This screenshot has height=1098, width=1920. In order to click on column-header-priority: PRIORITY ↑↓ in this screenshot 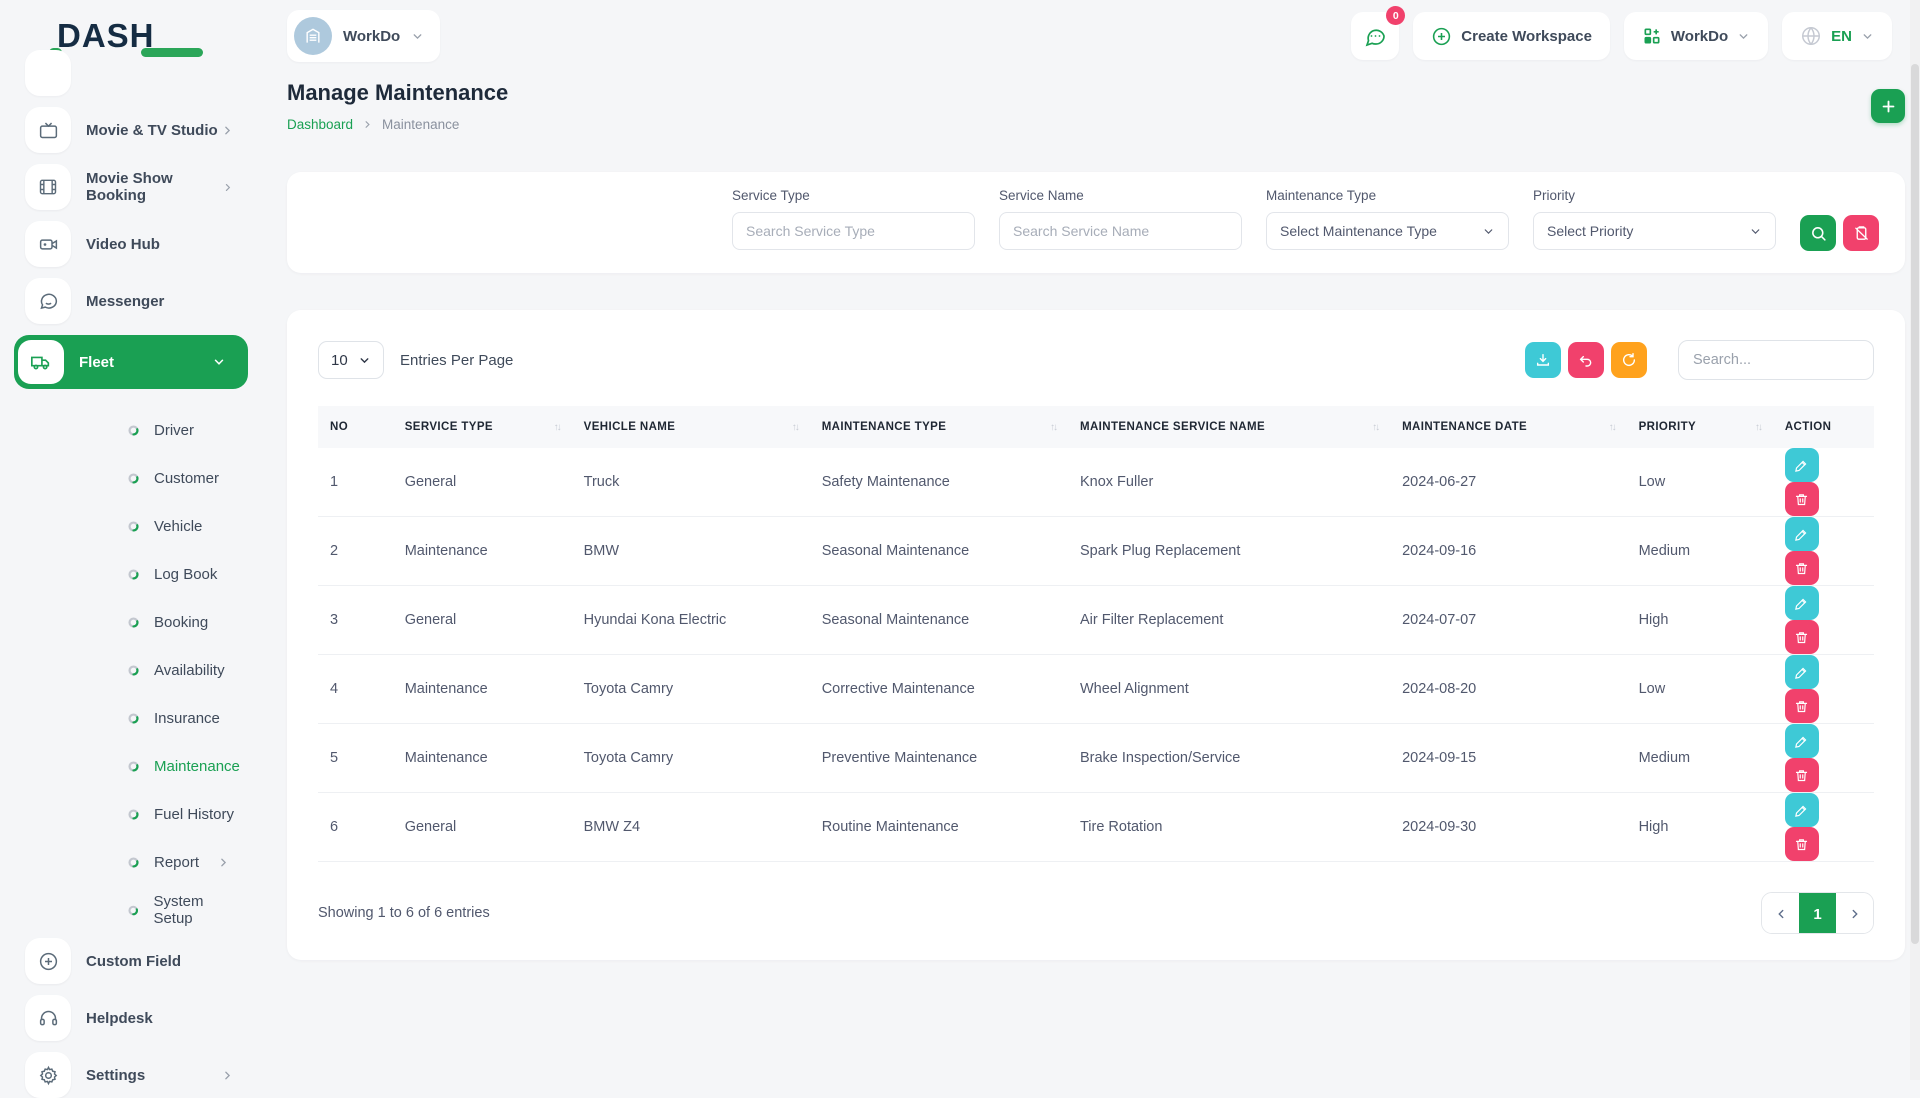, I will do `click(1699, 427)`.